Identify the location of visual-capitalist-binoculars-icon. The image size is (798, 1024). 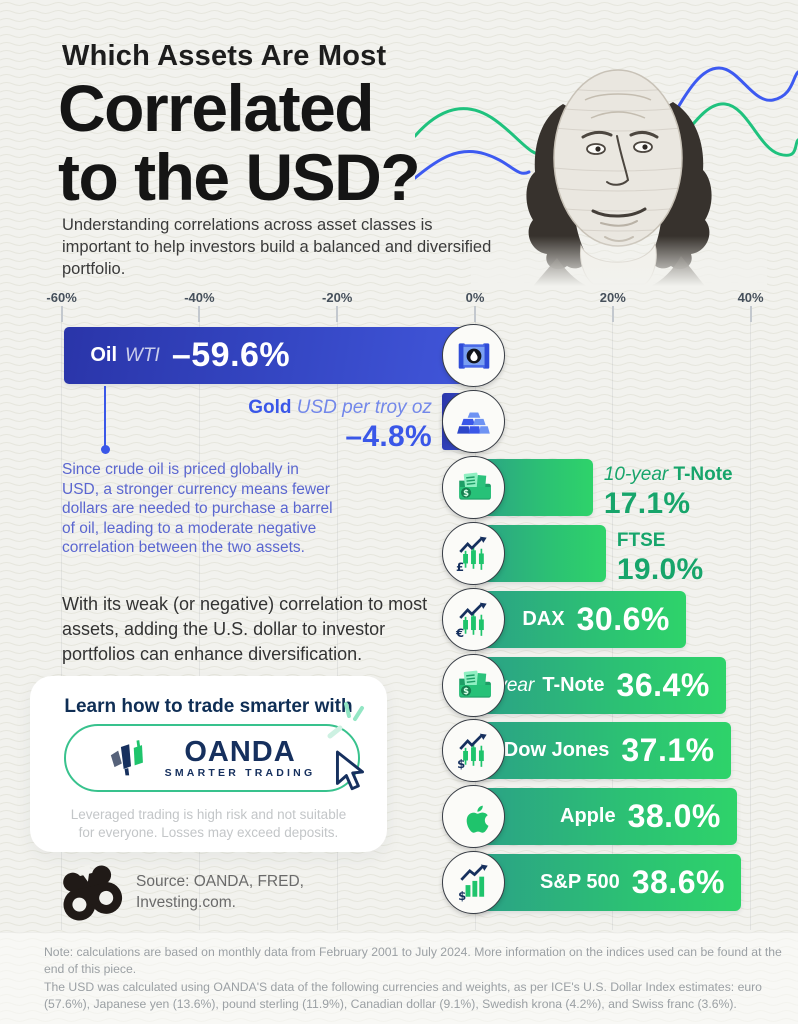
(93, 892).